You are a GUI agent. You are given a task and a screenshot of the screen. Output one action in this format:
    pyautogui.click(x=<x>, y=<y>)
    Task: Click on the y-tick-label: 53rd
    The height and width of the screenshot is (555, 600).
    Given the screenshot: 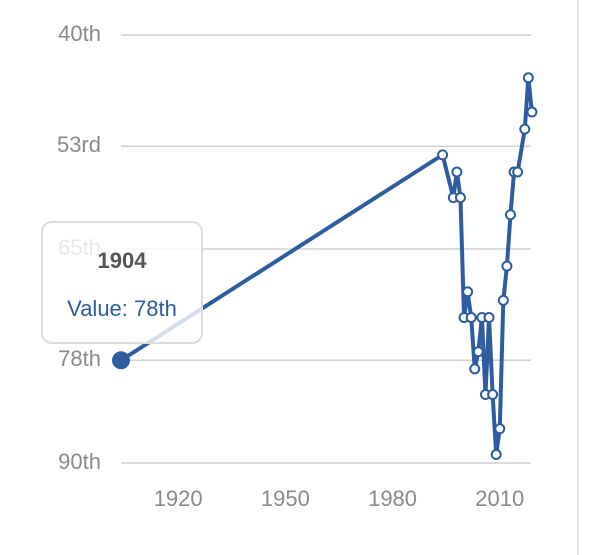 What is the action you would take?
    pyautogui.click(x=79, y=144)
    